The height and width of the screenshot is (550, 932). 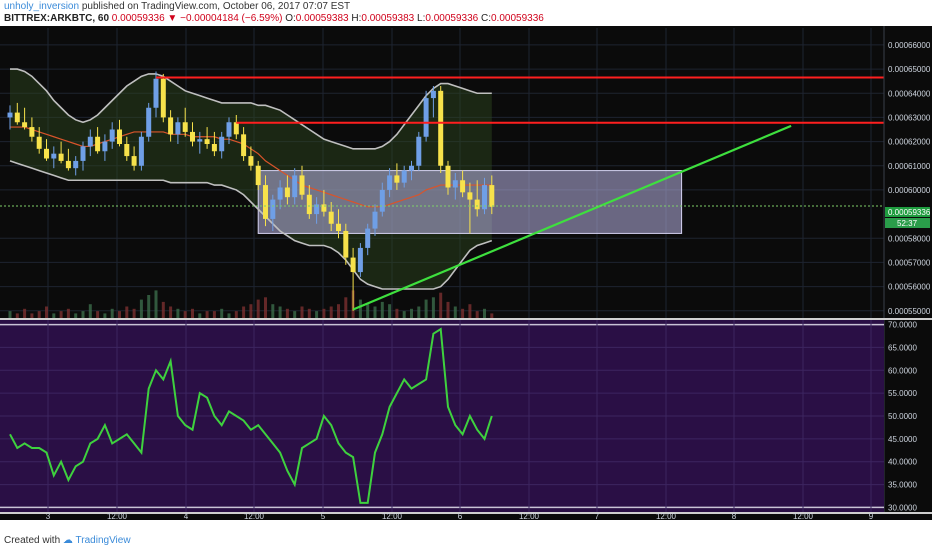 What do you see at coordinates (42, 6) in the screenshot?
I see `author-link: unholy_inversion` at bounding box center [42, 6].